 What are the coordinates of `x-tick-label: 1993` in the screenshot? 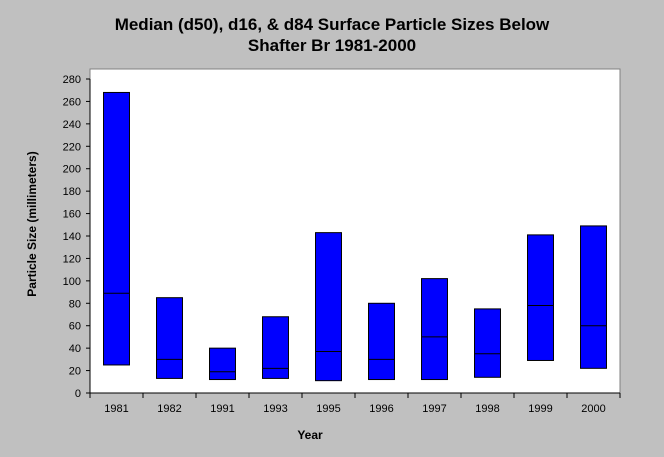 It's located at (275, 409).